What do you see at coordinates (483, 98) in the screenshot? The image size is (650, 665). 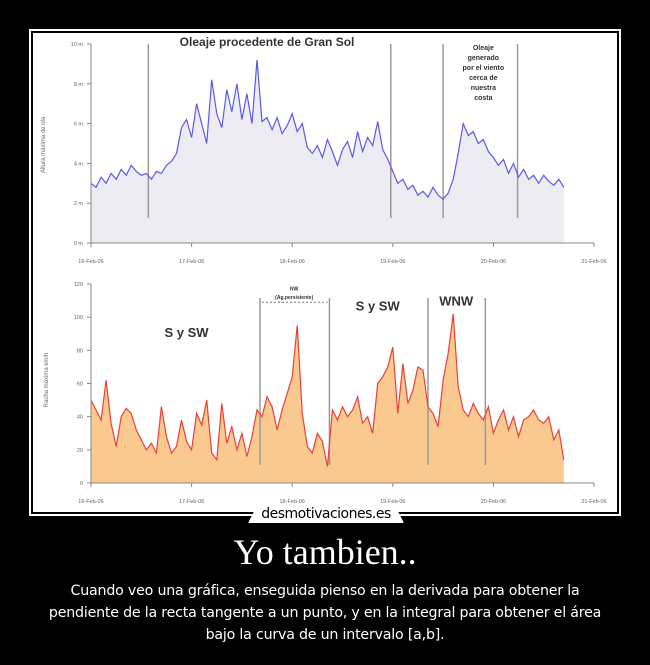 I see `annotation-label: costa` at bounding box center [483, 98].